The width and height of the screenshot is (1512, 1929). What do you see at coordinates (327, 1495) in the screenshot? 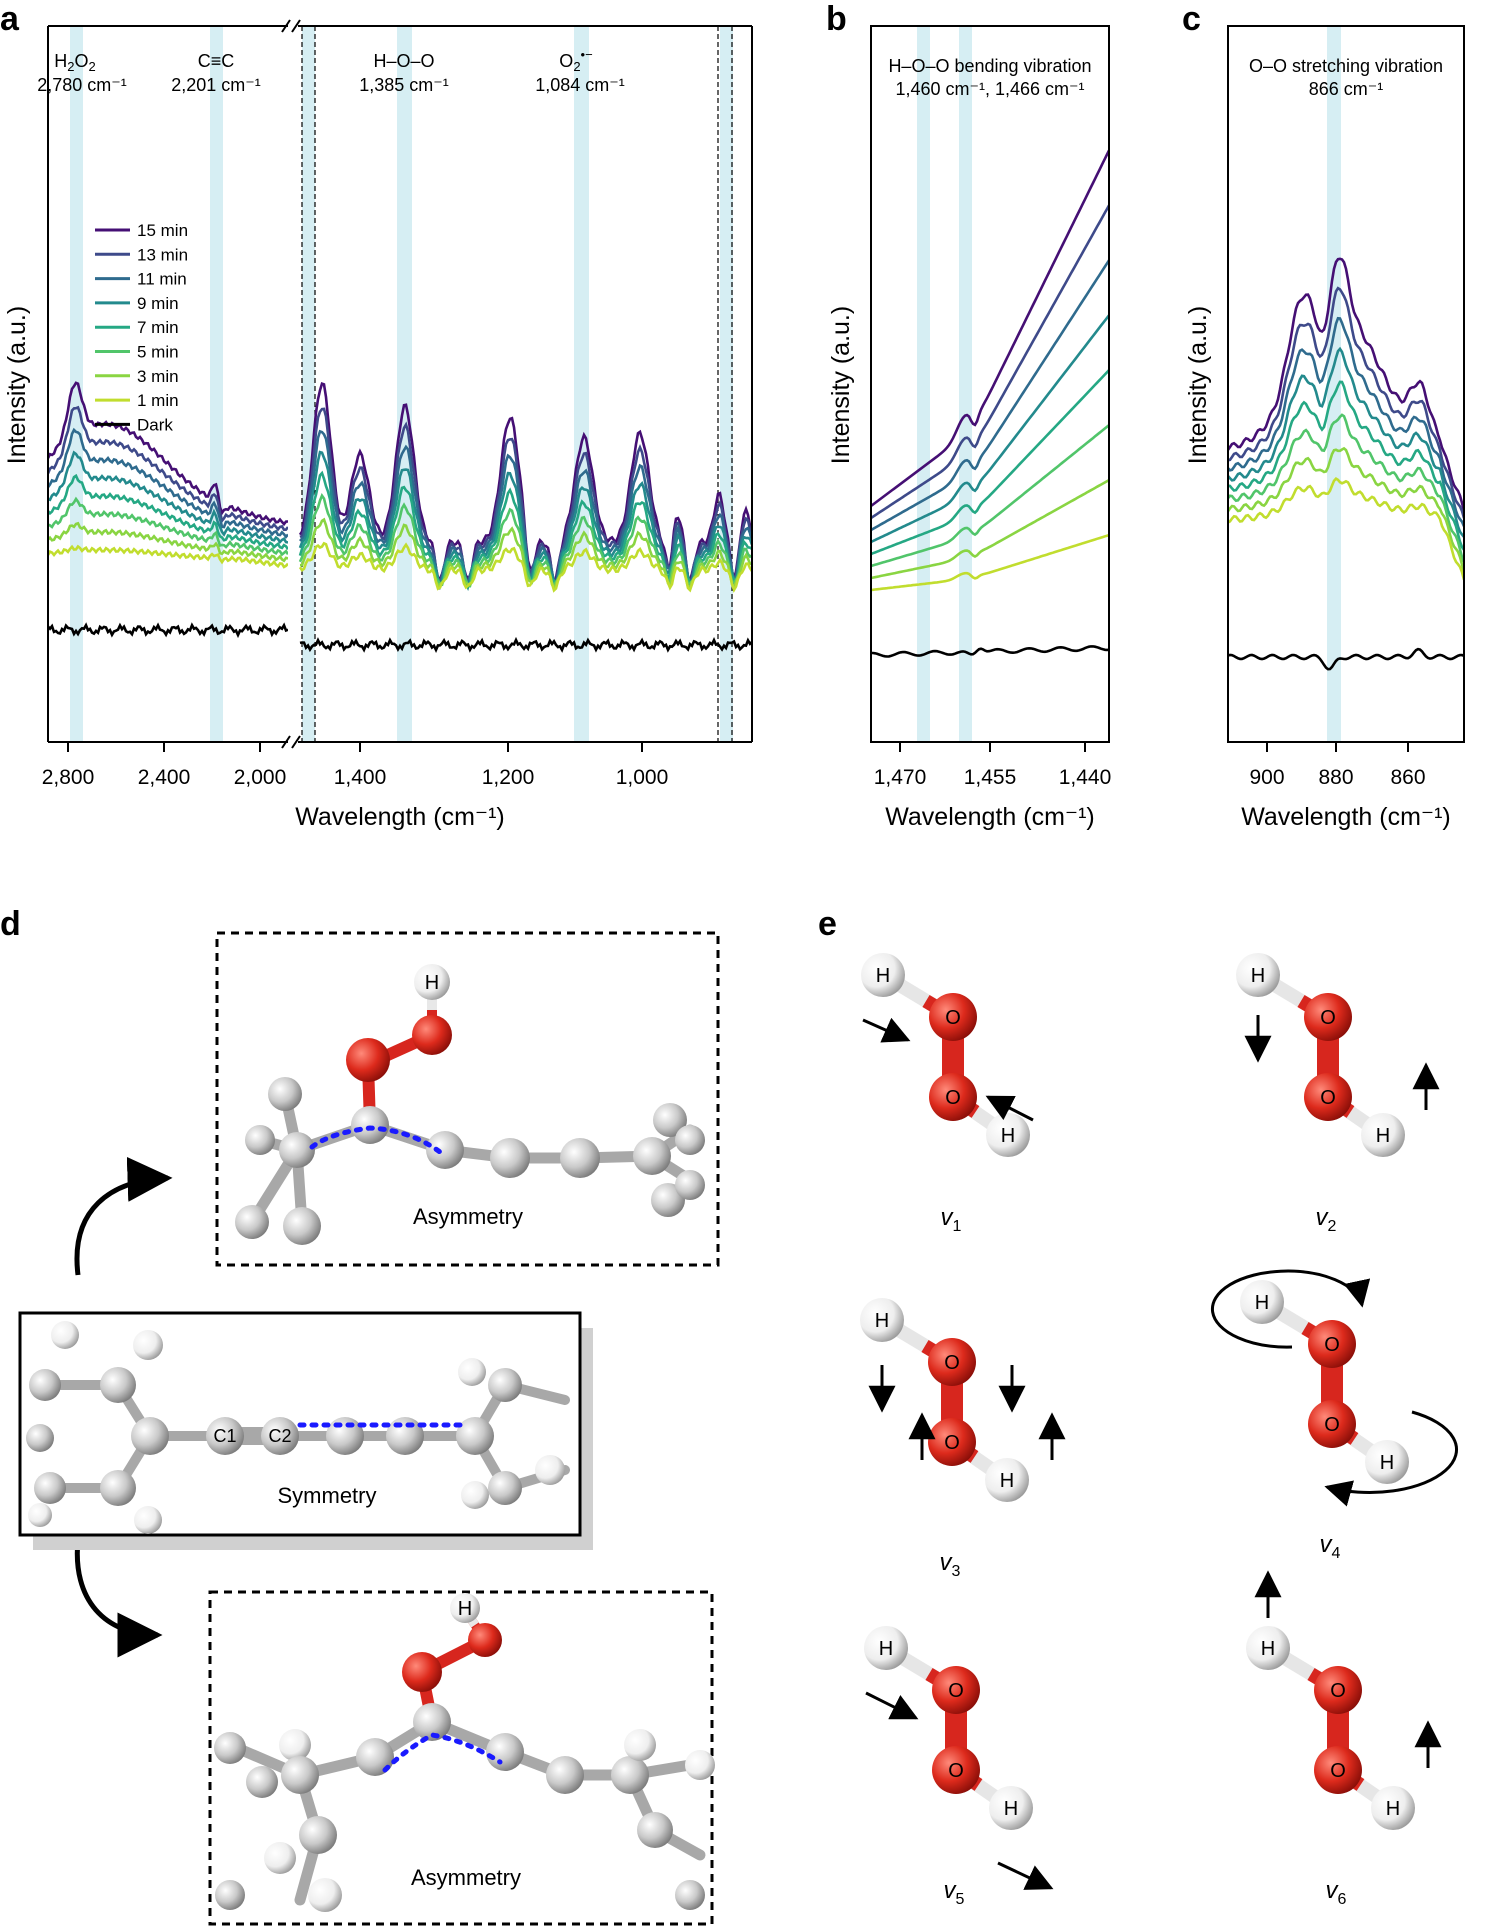
I see `symmetry-label: Symmetry` at bounding box center [327, 1495].